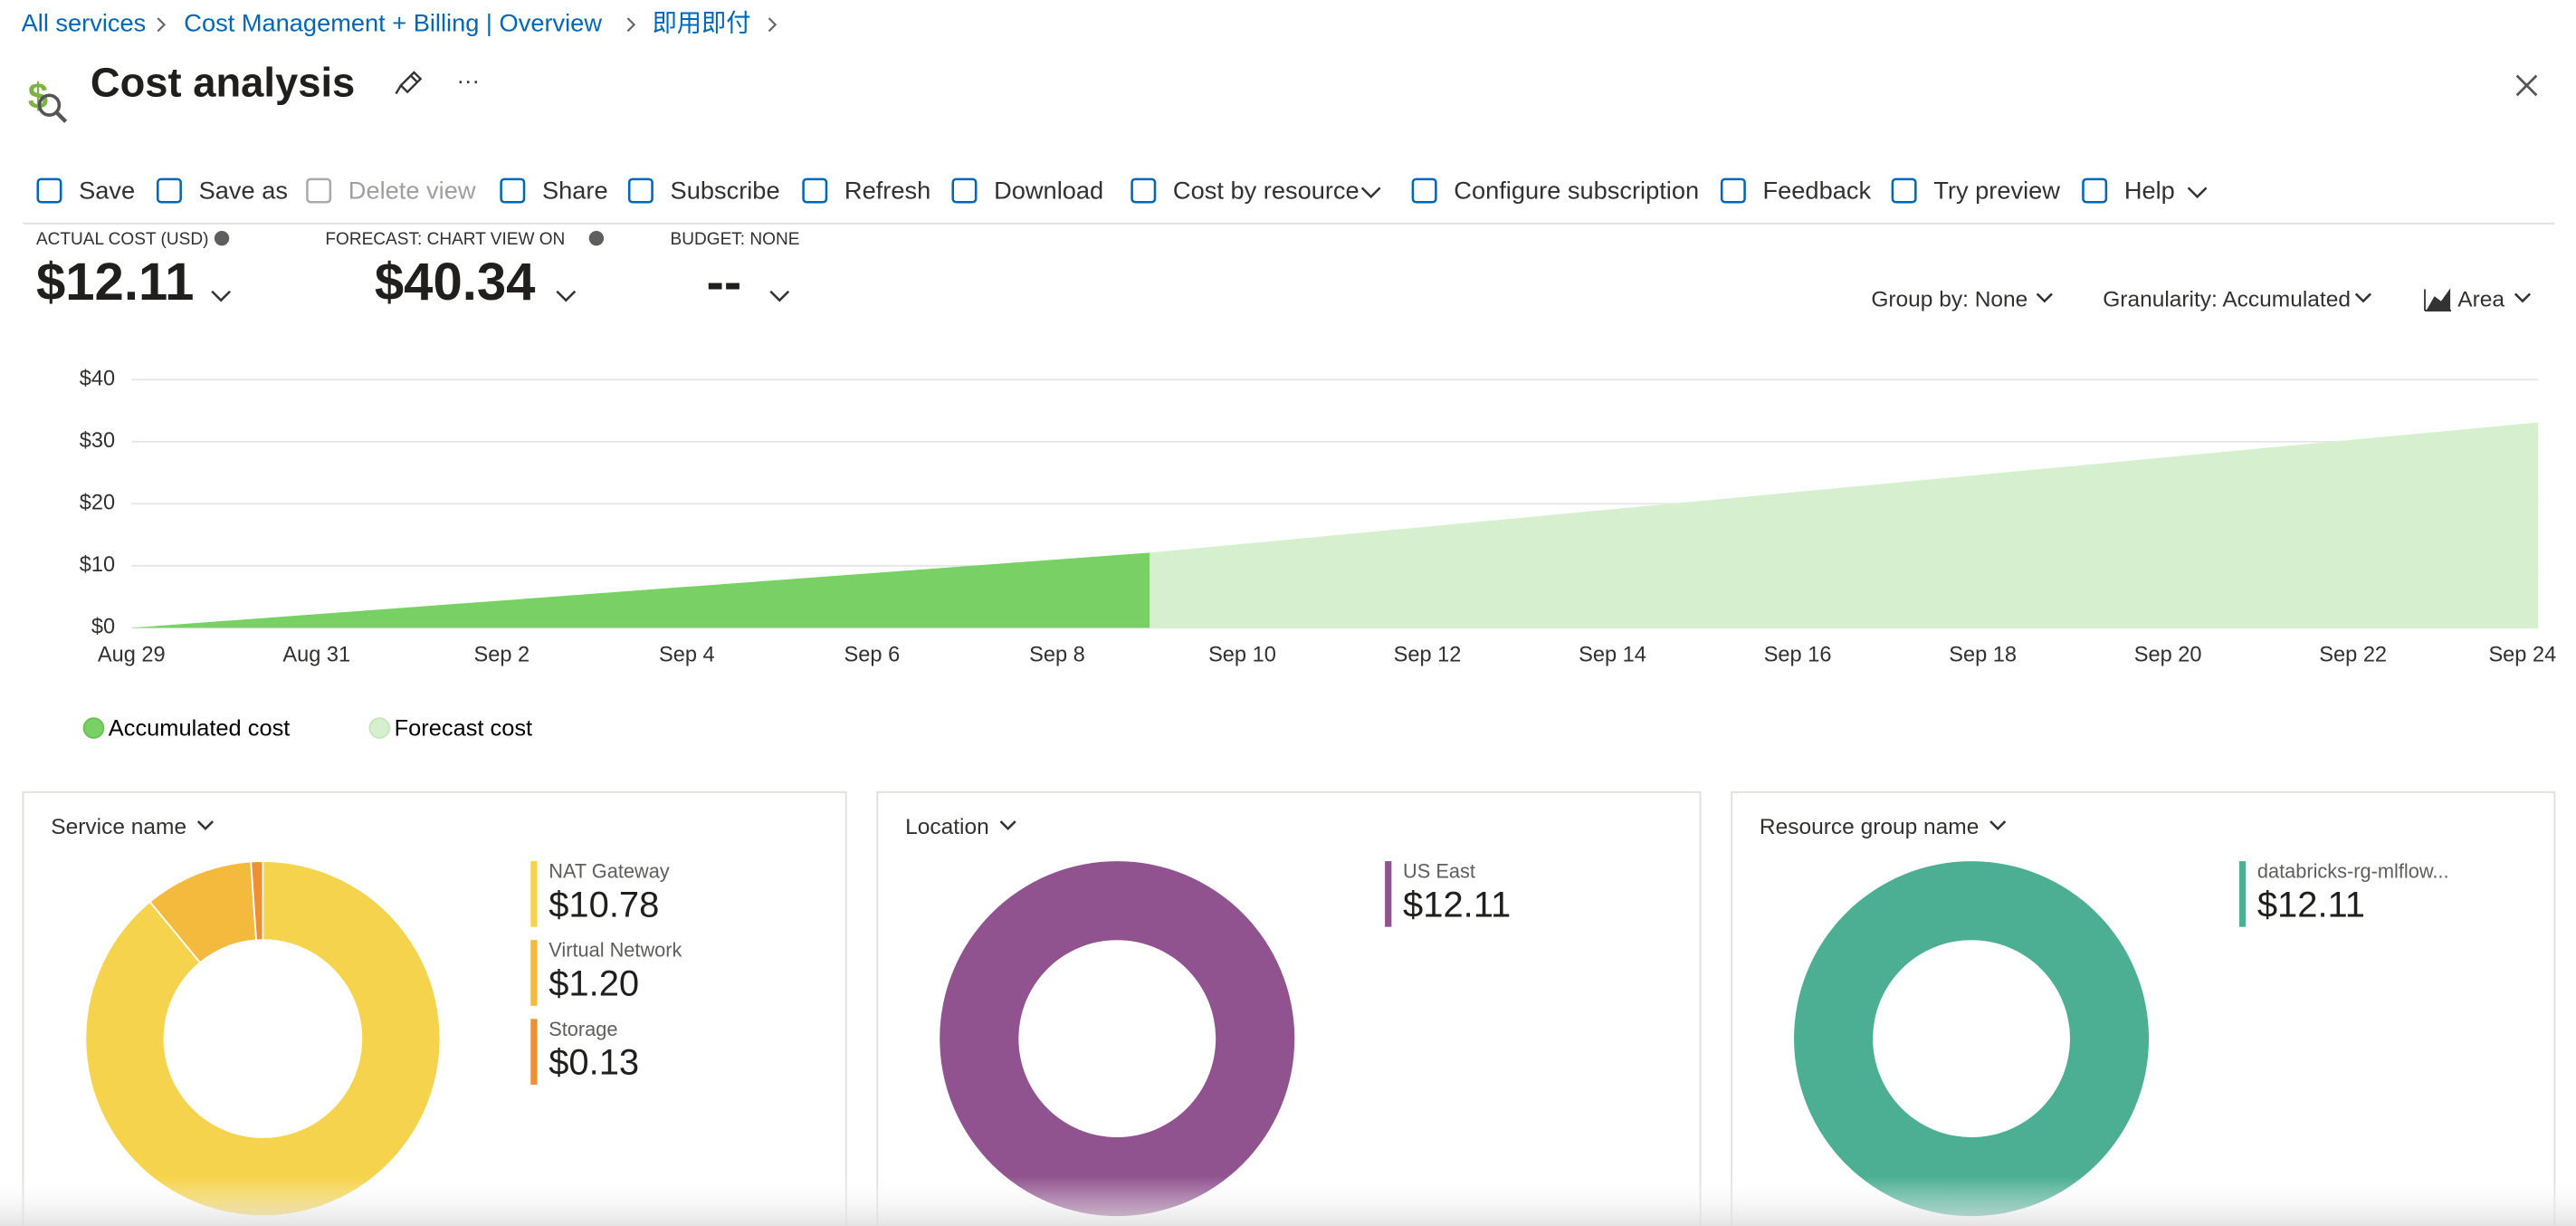  I want to click on x-tick-label: Sep 20, so click(2168, 654).